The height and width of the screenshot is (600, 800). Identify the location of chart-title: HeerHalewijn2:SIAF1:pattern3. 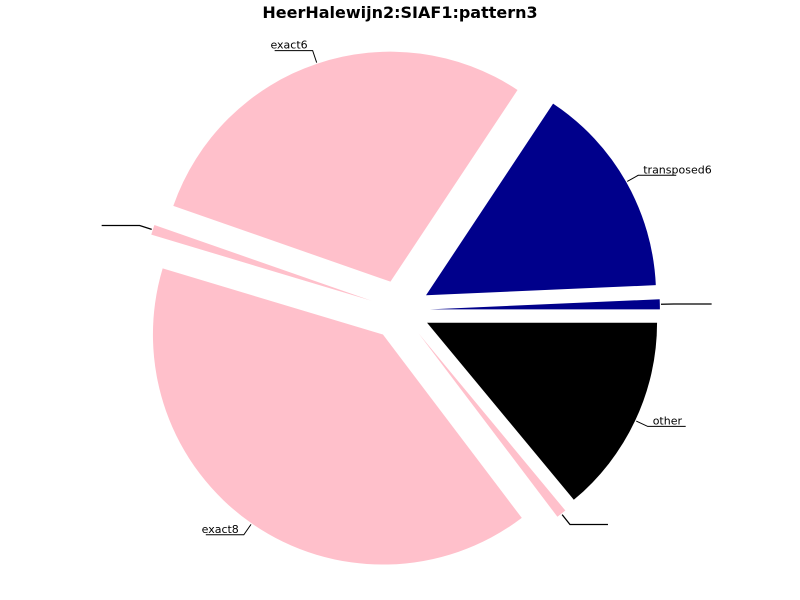
(399, 12).